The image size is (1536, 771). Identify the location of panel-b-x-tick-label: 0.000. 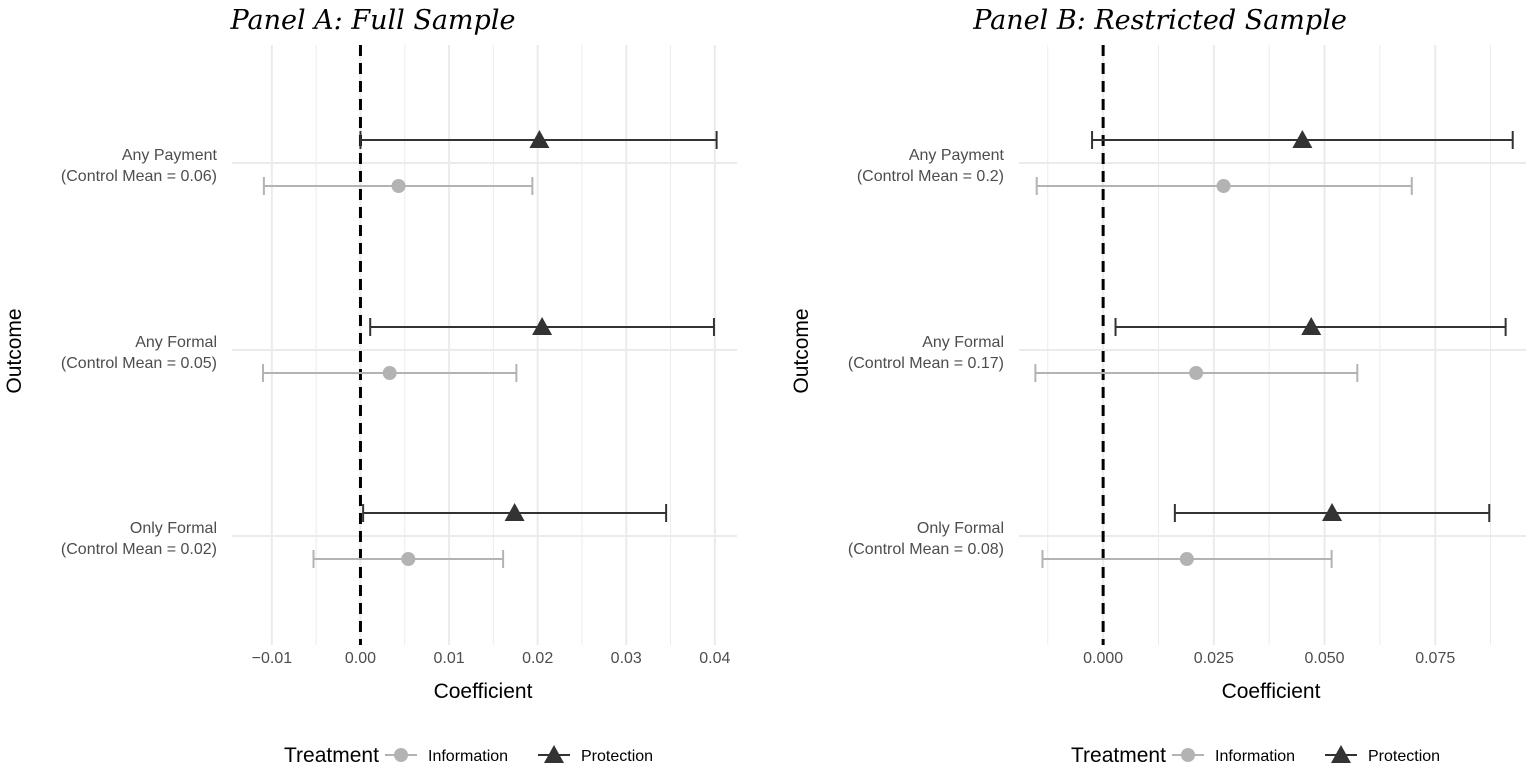
(1103, 658).